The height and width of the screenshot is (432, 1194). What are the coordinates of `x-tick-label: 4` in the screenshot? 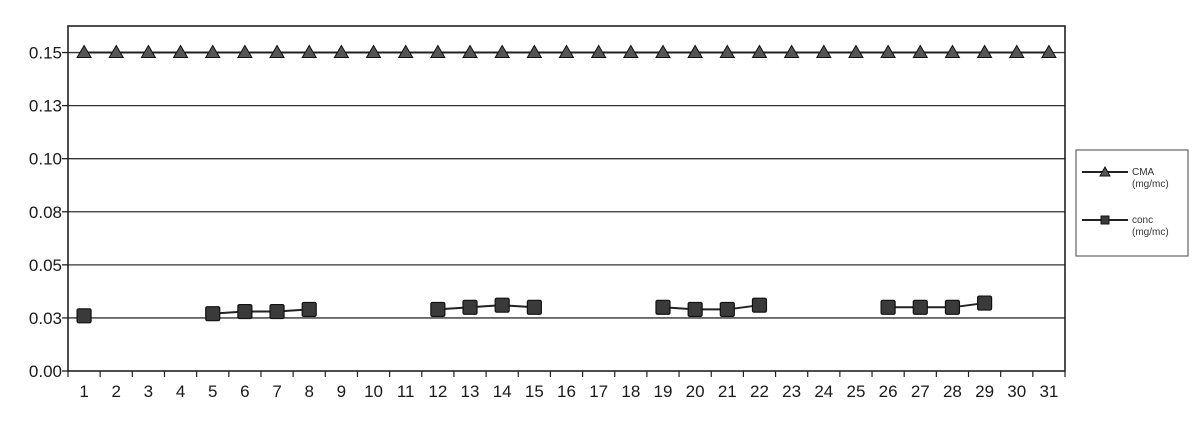 It's located at (180, 391).